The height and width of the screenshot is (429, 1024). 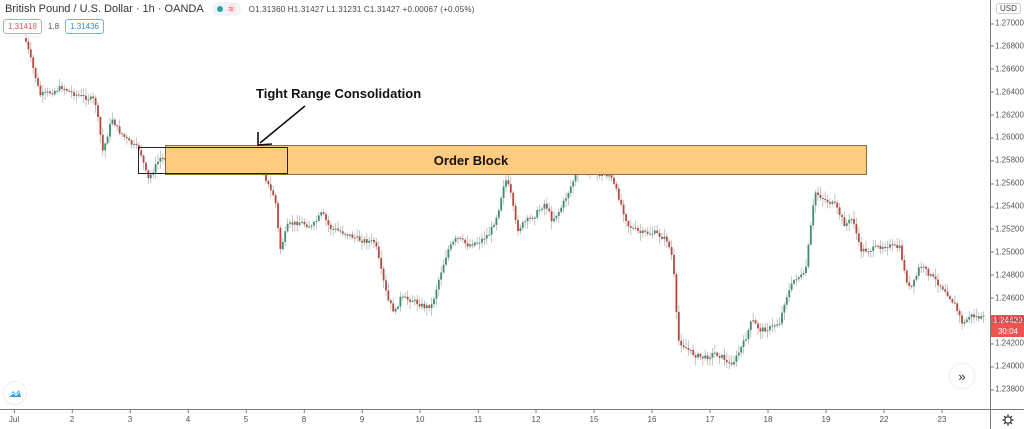 I want to click on bar-countdown-label: 30:04, so click(x=1007, y=331).